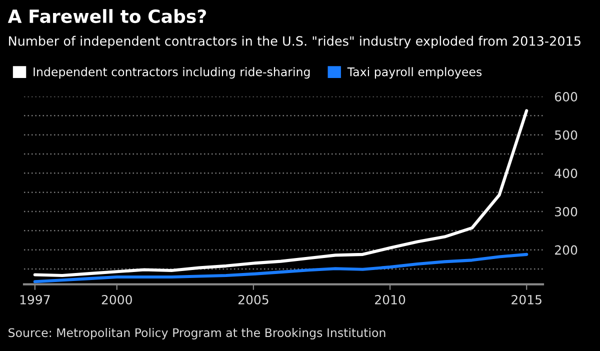  What do you see at coordinates (107, 16) in the screenshot?
I see `chart-title: A Farewell to Cabs?` at bounding box center [107, 16].